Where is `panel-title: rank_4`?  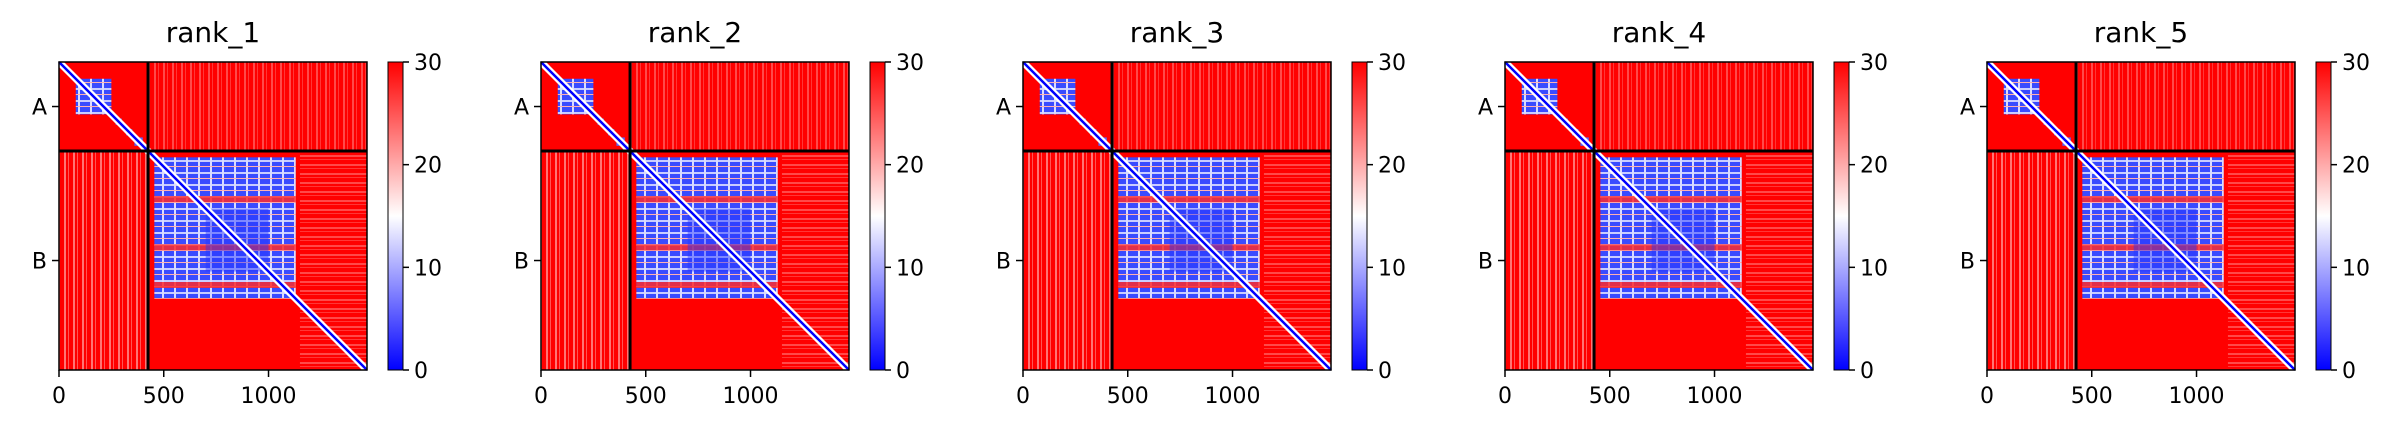
panel-title: rank_4 is located at coordinates (1659, 32).